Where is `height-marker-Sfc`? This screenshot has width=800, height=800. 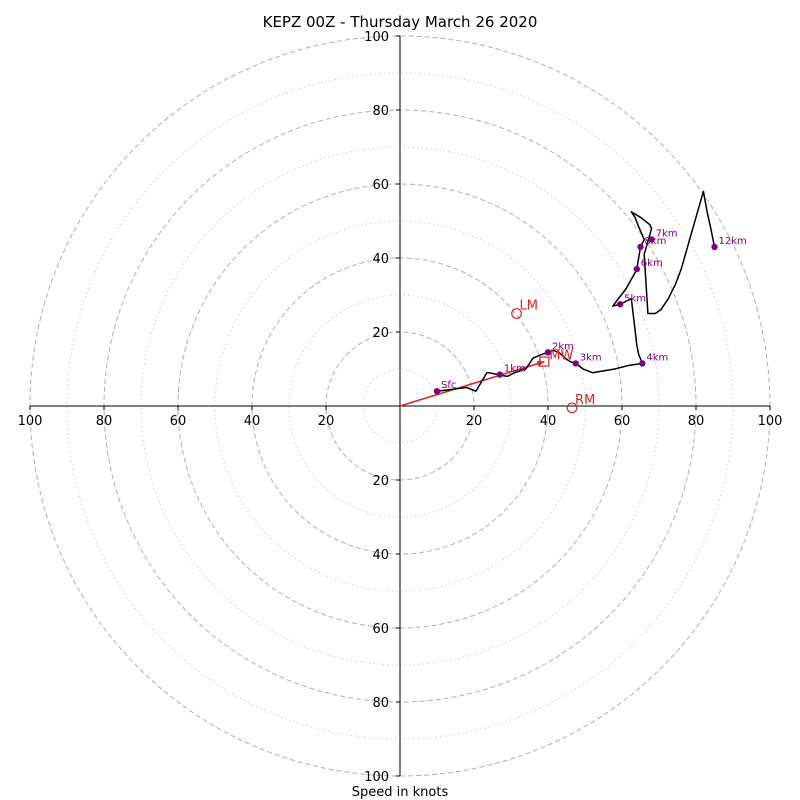 height-marker-Sfc is located at coordinates (437, 391).